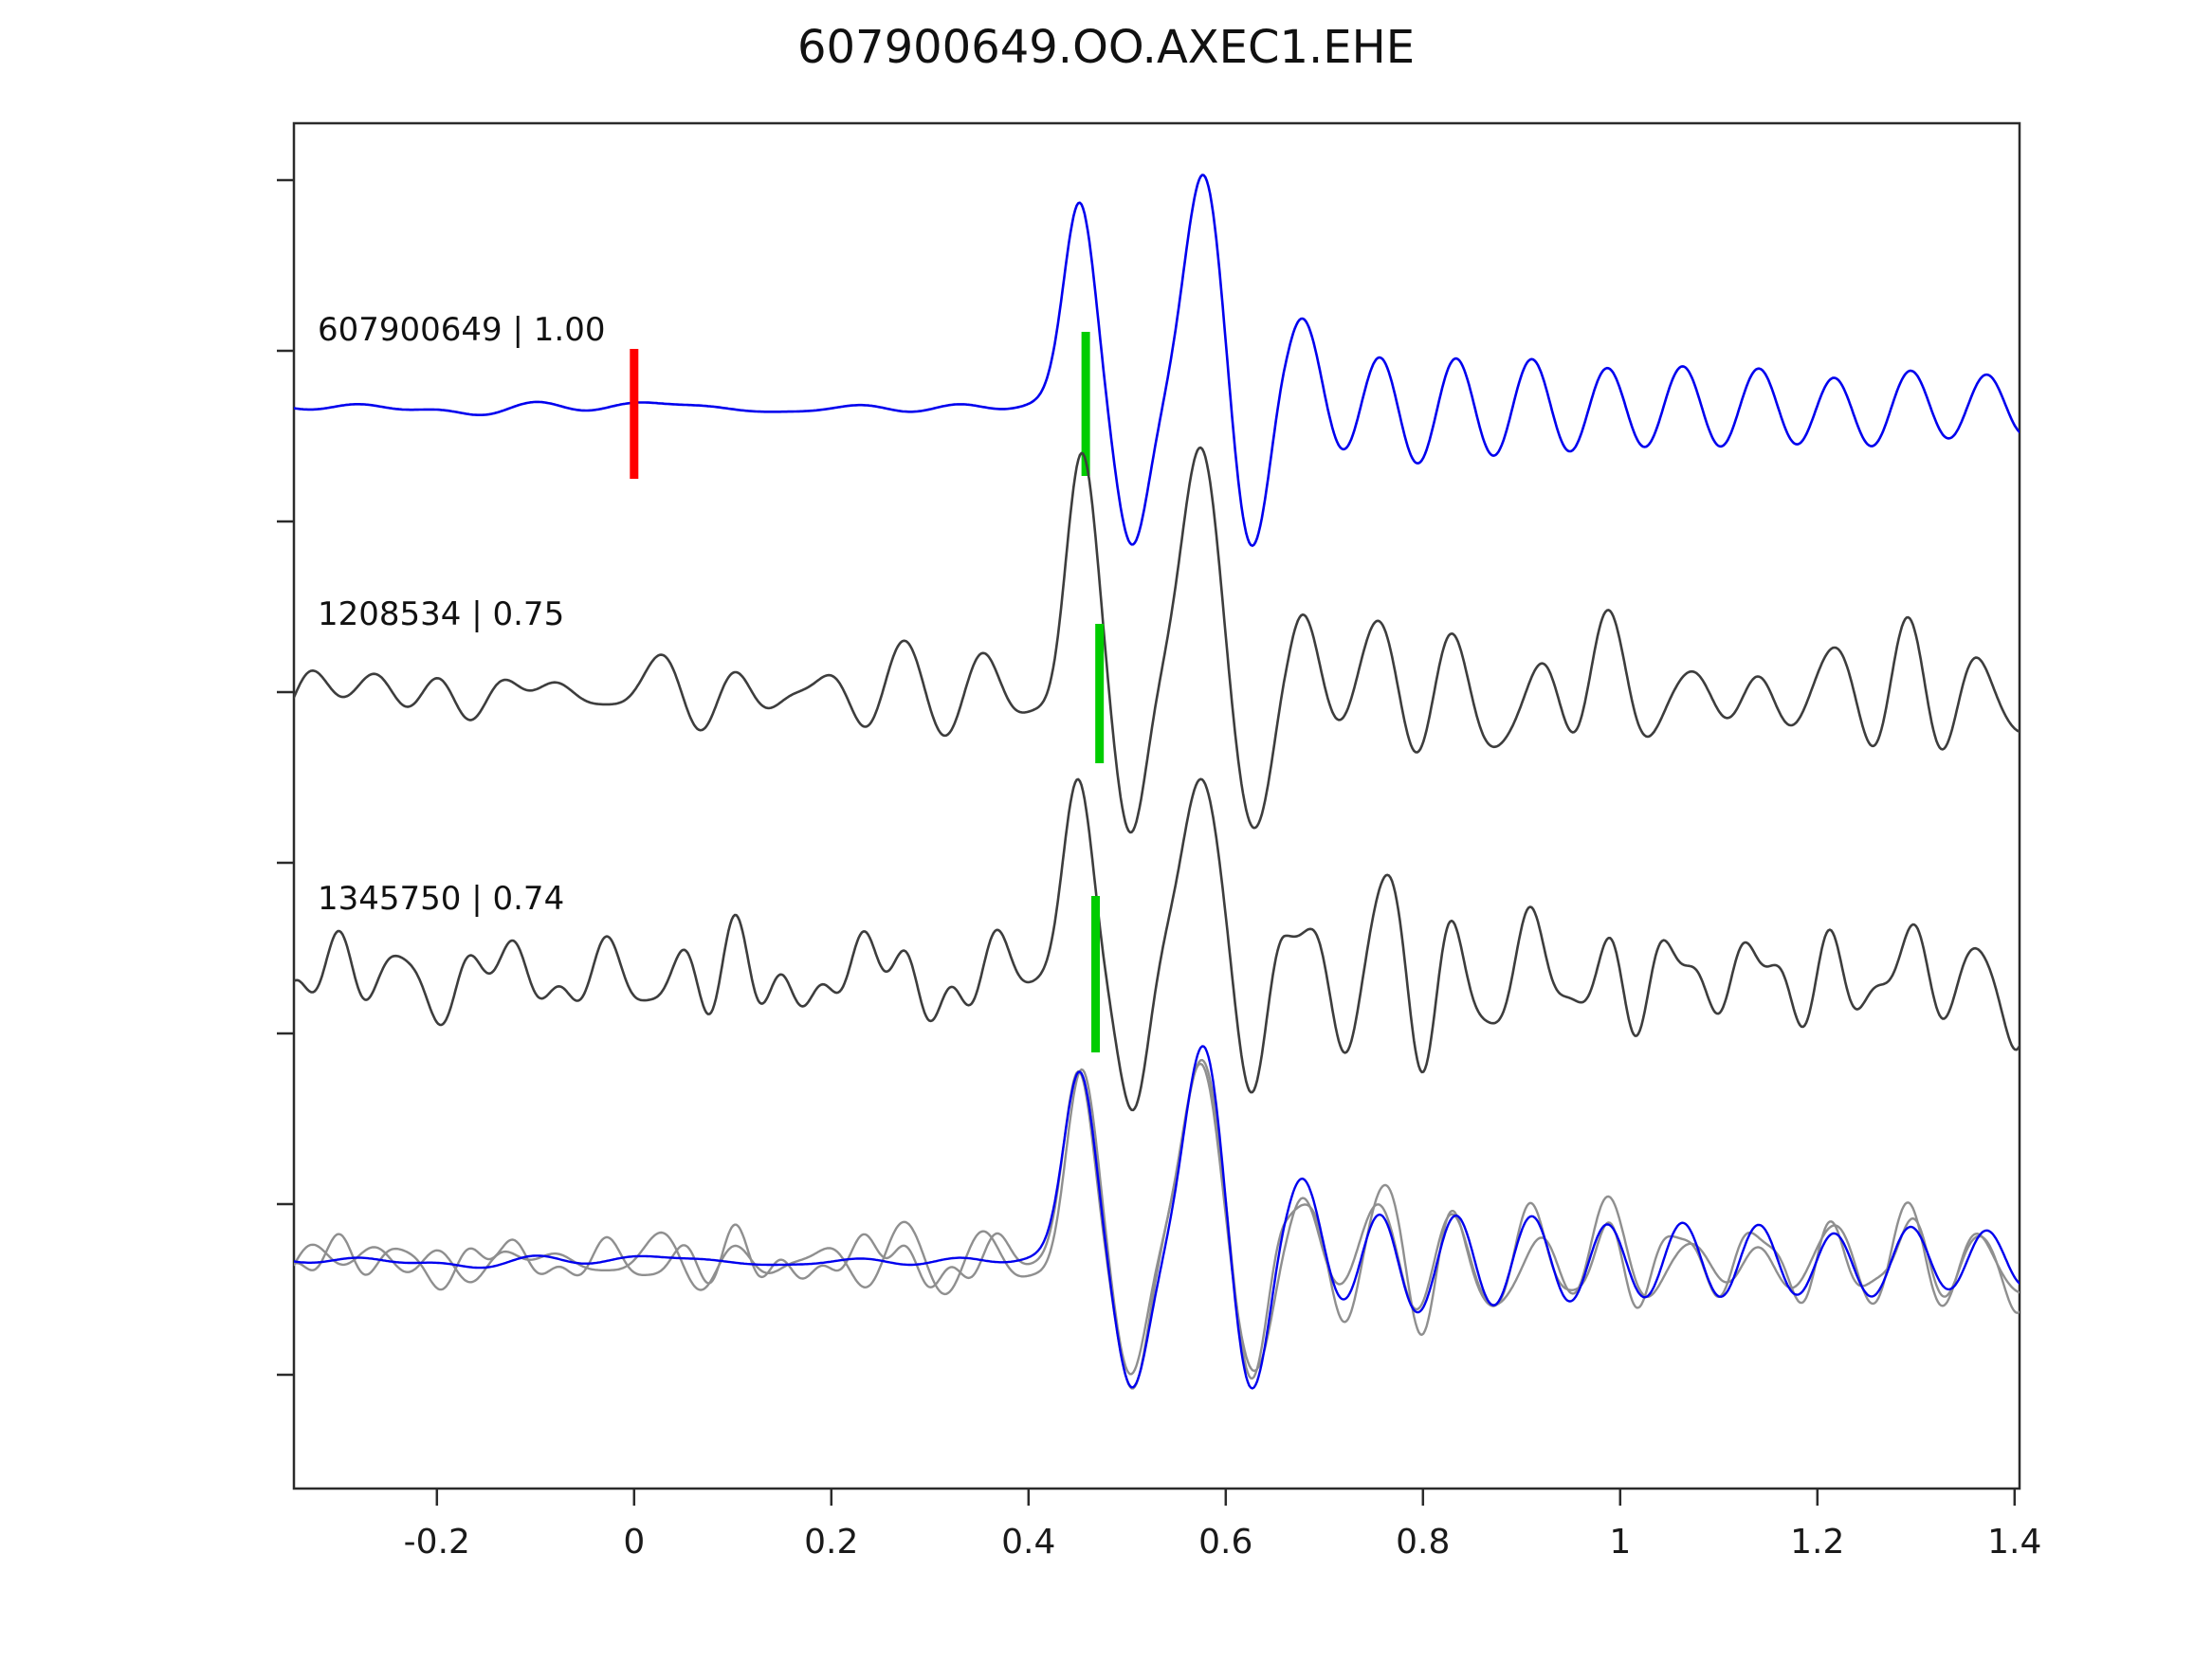 The width and height of the screenshot is (2212, 1663). What do you see at coordinates (1423, 1542) in the screenshot?
I see `x-tick-label: 0.8` at bounding box center [1423, 1542].